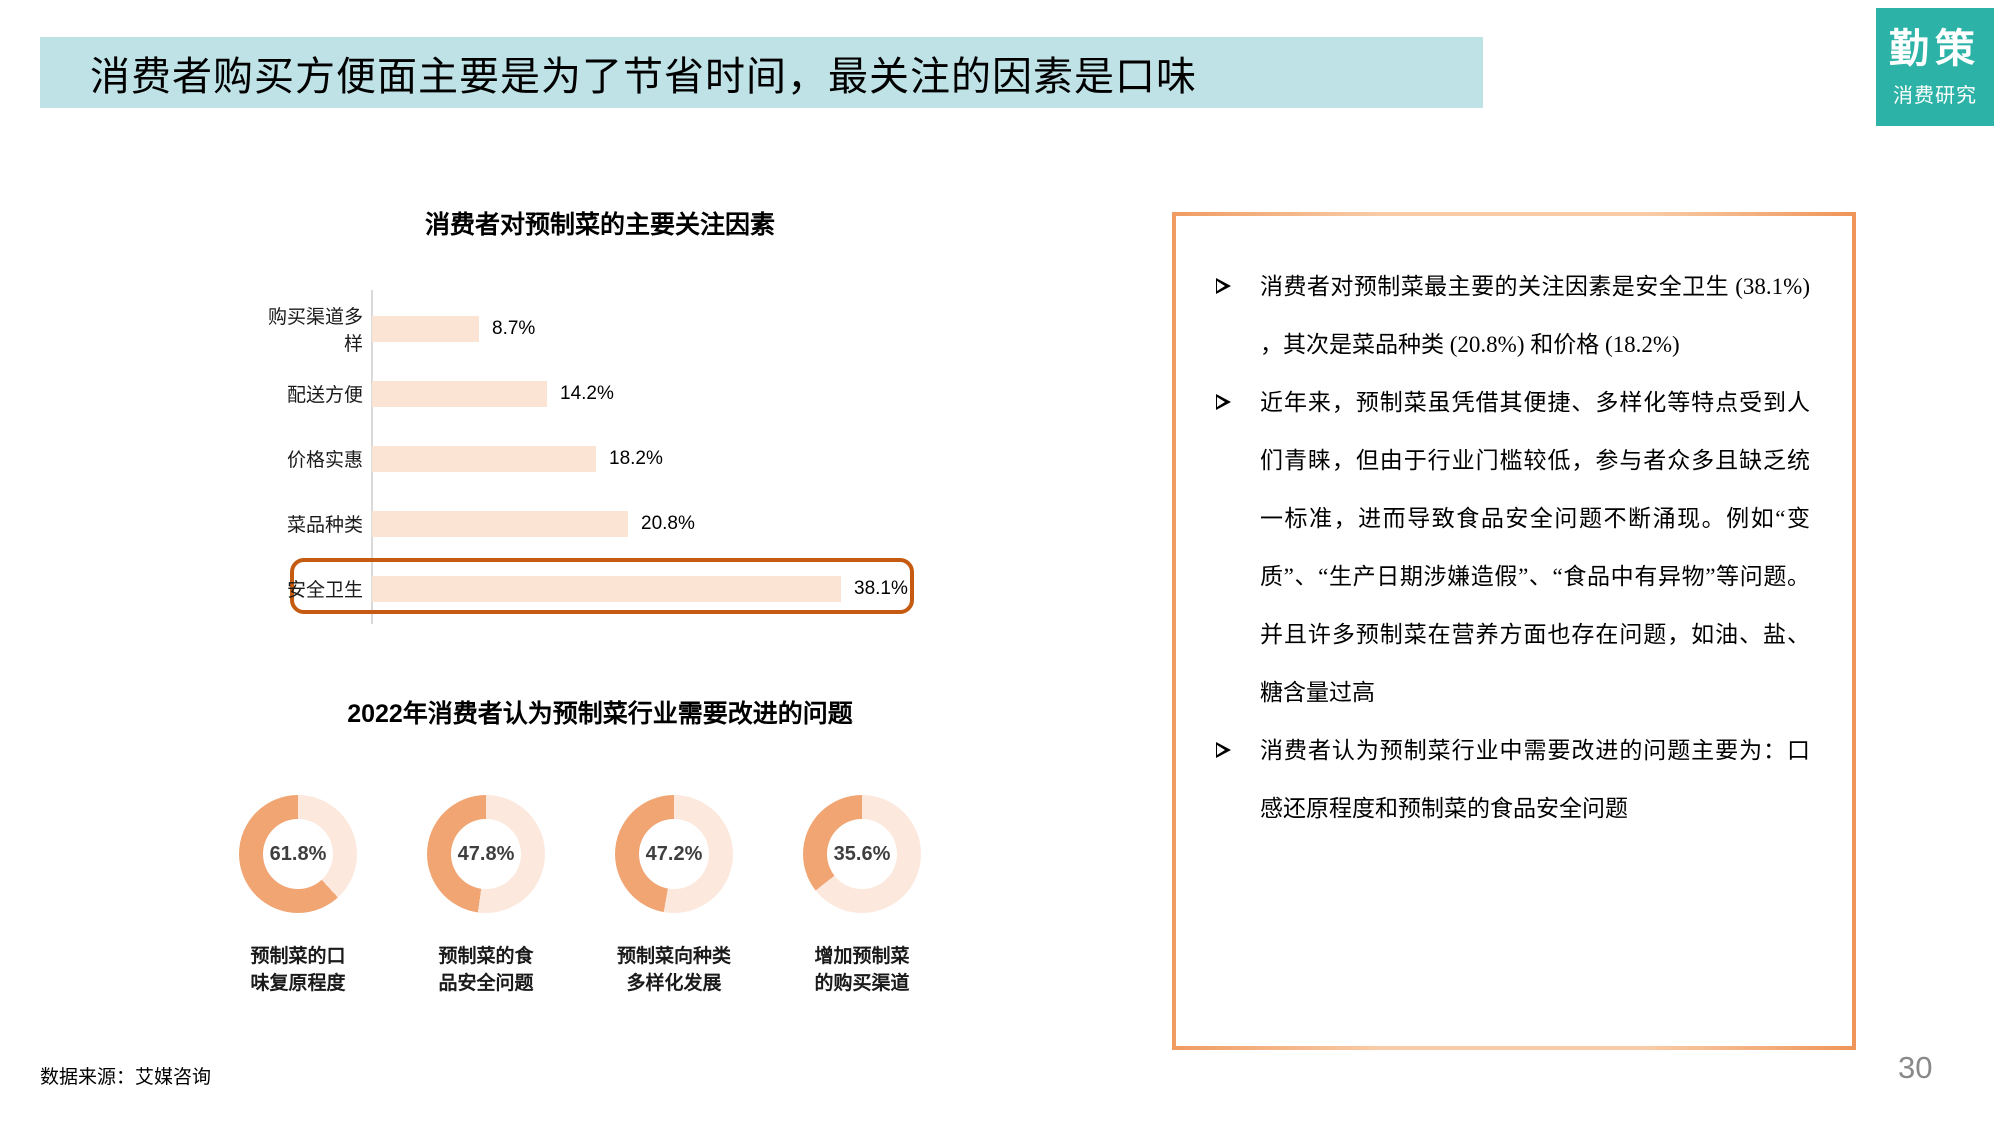 The image size is (2000, 1125). I want to click on donut-percentage-label: 47.2%, so click(674, 853).